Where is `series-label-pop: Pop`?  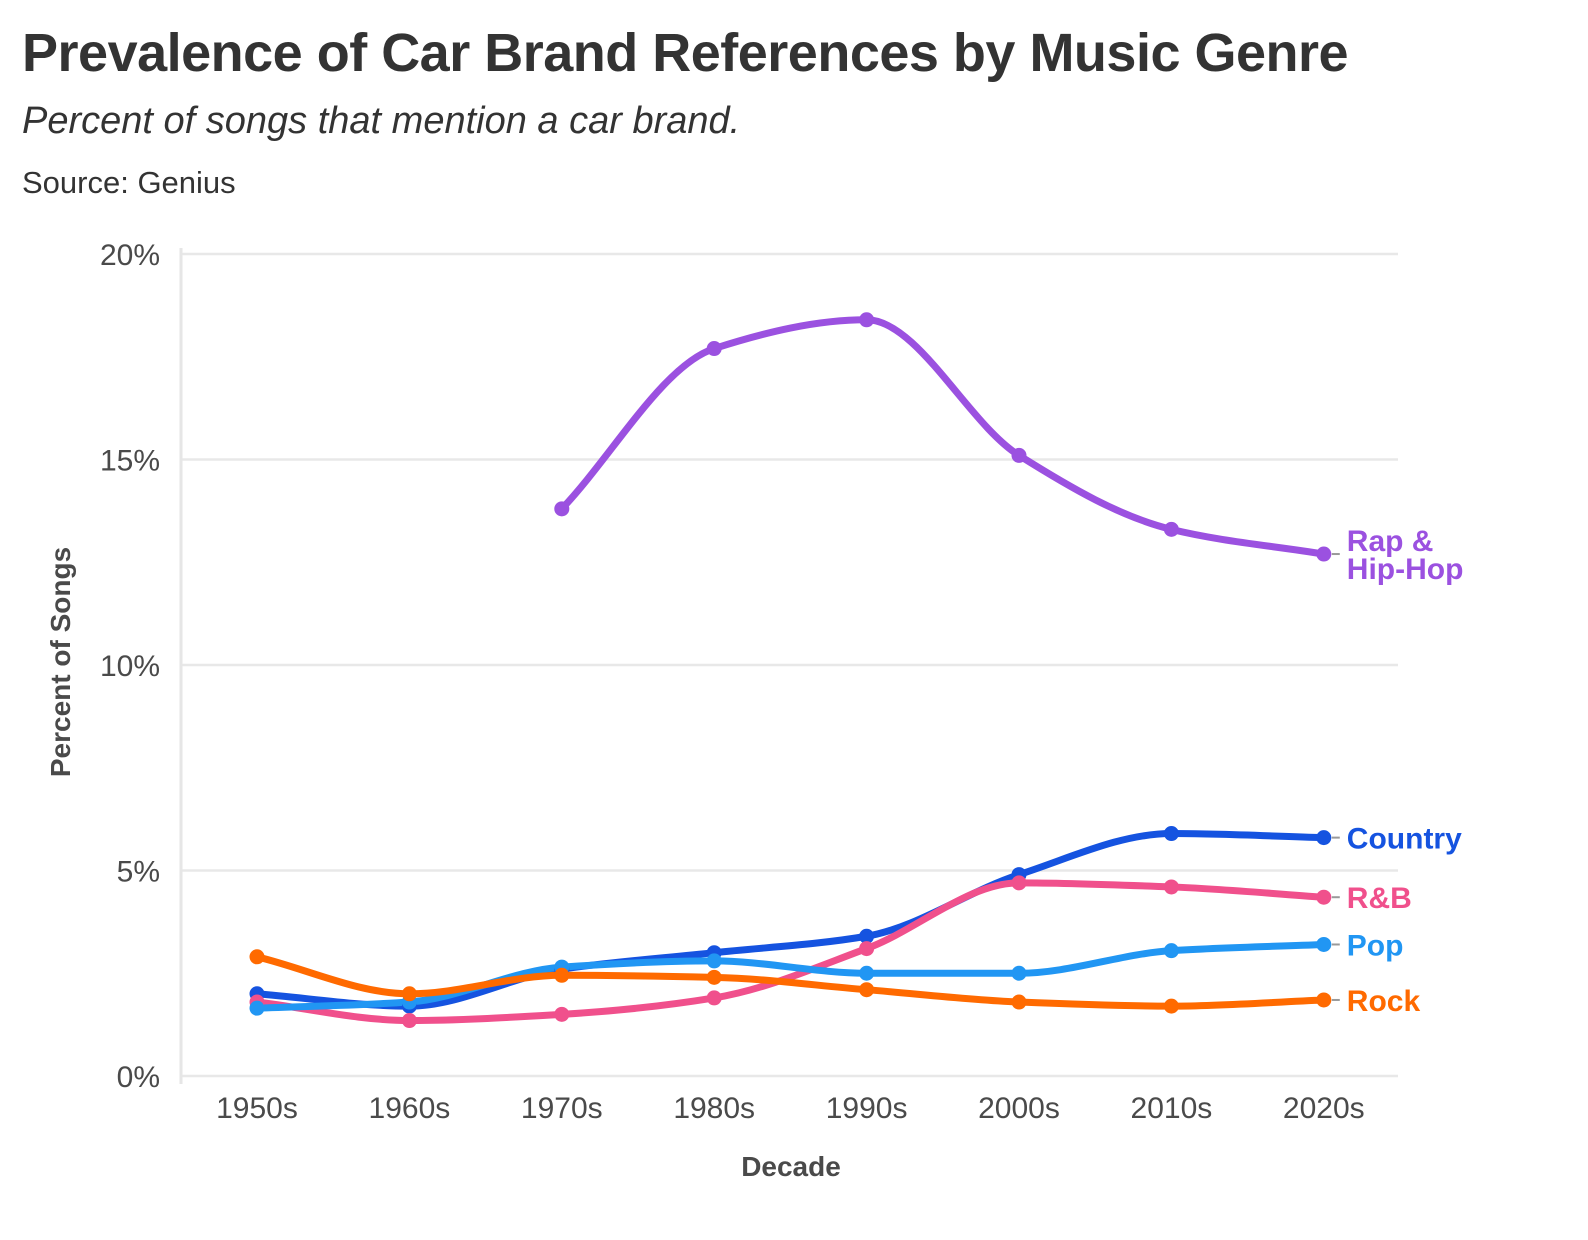
series-label-pop: Pop is located at coordinates (1375, 945).